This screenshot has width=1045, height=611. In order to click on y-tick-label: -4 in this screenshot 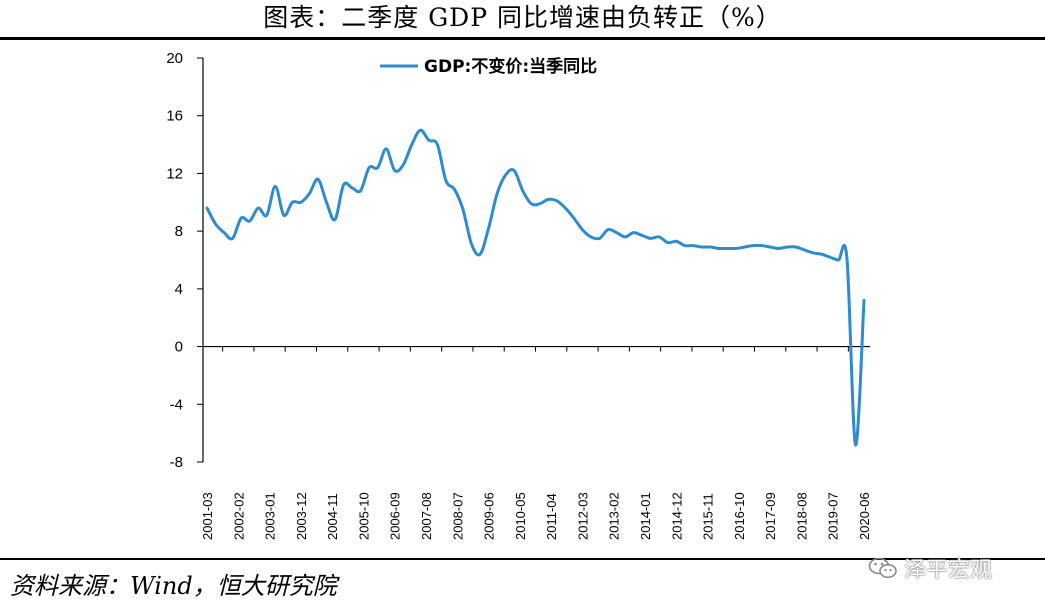, I will do `click(176, 404)`.